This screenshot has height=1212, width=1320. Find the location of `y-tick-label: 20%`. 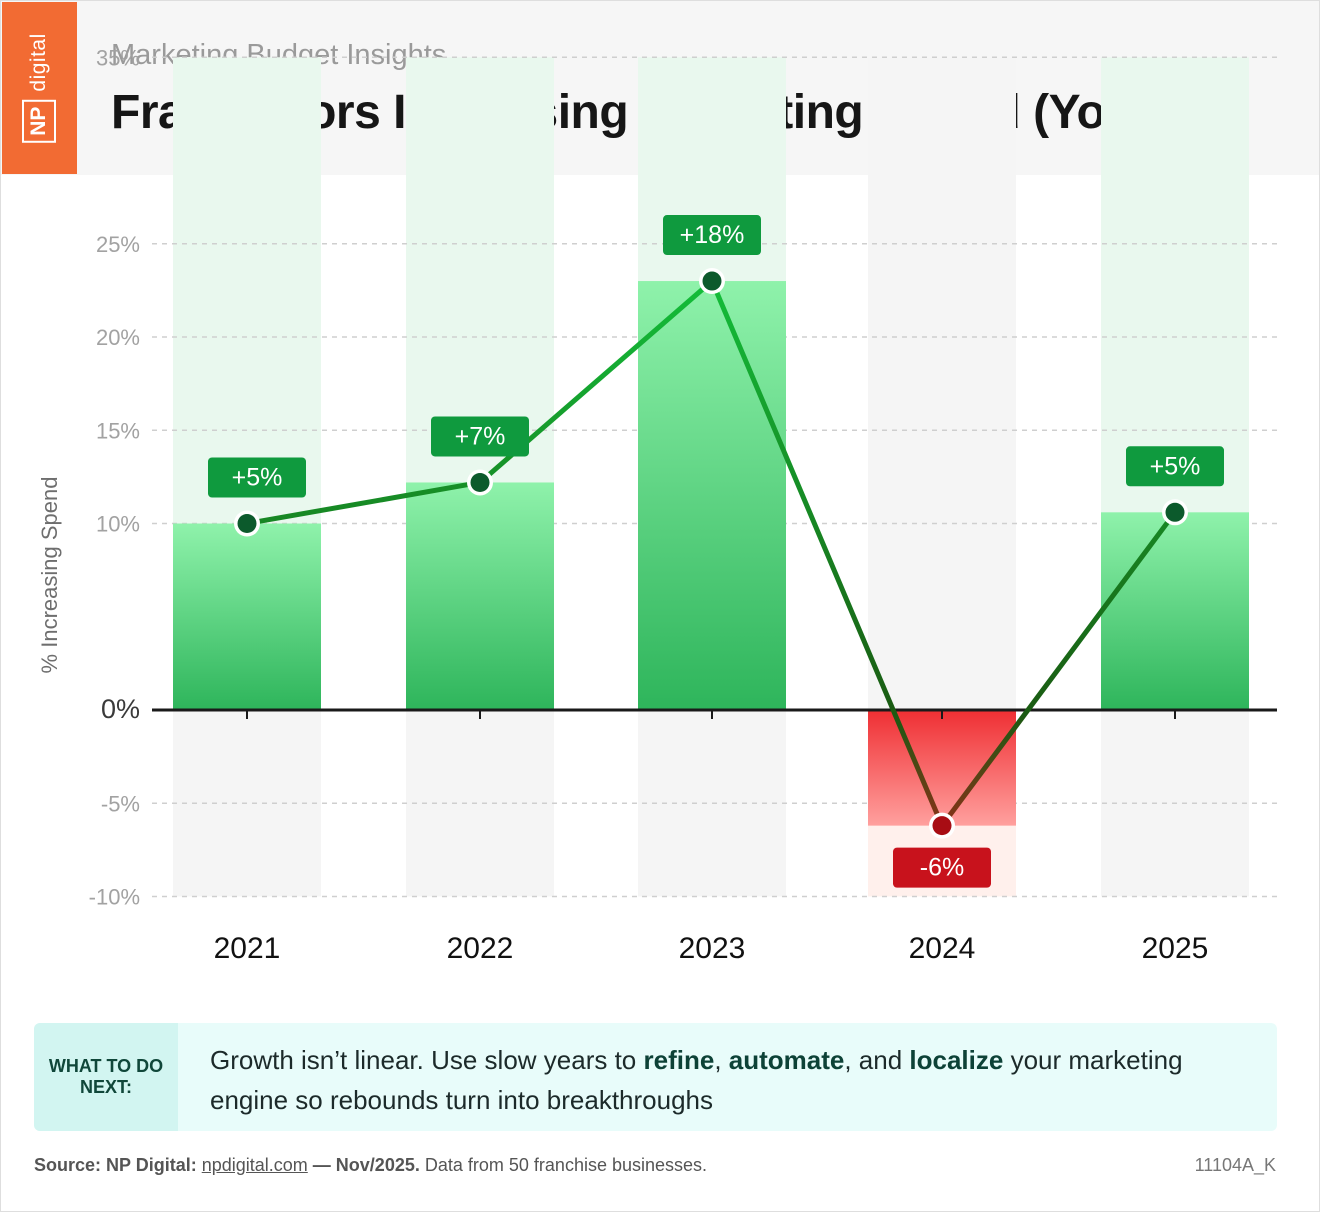

y-tick-label: 20% is located at coordinates (118, 337).